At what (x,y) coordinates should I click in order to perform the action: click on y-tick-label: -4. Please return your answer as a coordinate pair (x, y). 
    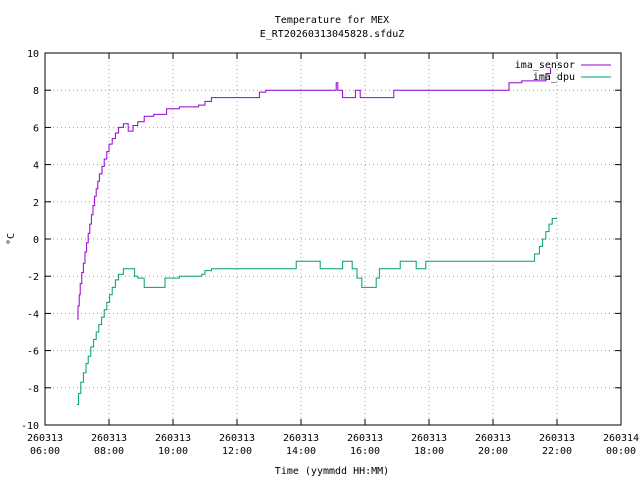
    Looking at the image, I should click on (33, 314).